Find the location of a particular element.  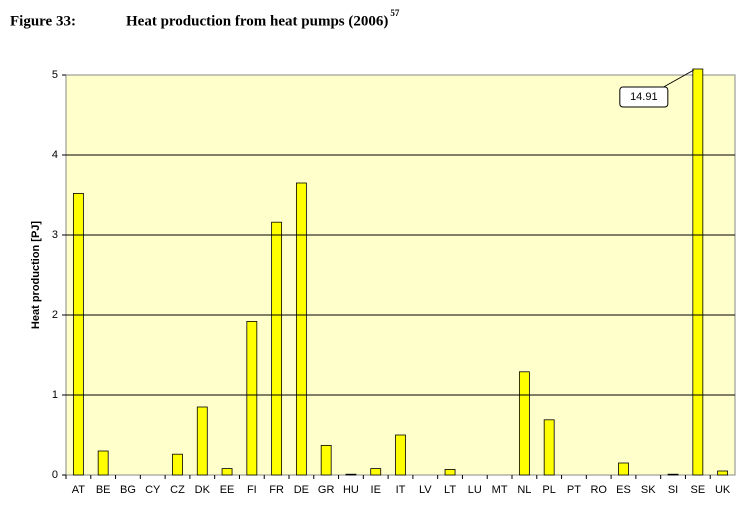

x-tick-label: LV is located at coordinates (425, 490).